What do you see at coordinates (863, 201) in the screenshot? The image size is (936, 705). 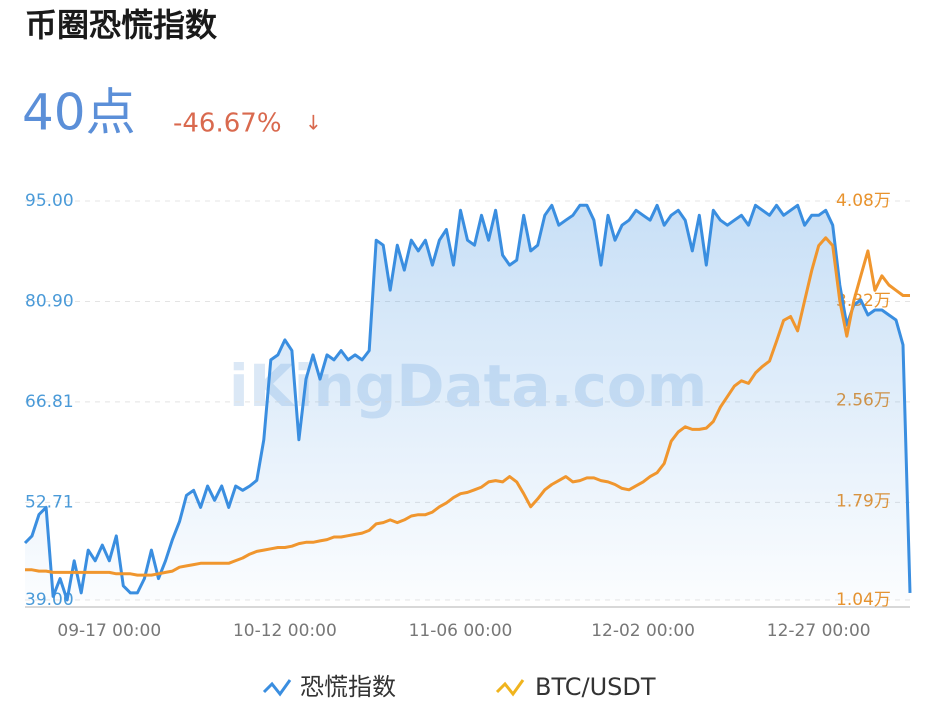 I see `y2-tick-label: 4.08万` at bounding box center [863, 201].